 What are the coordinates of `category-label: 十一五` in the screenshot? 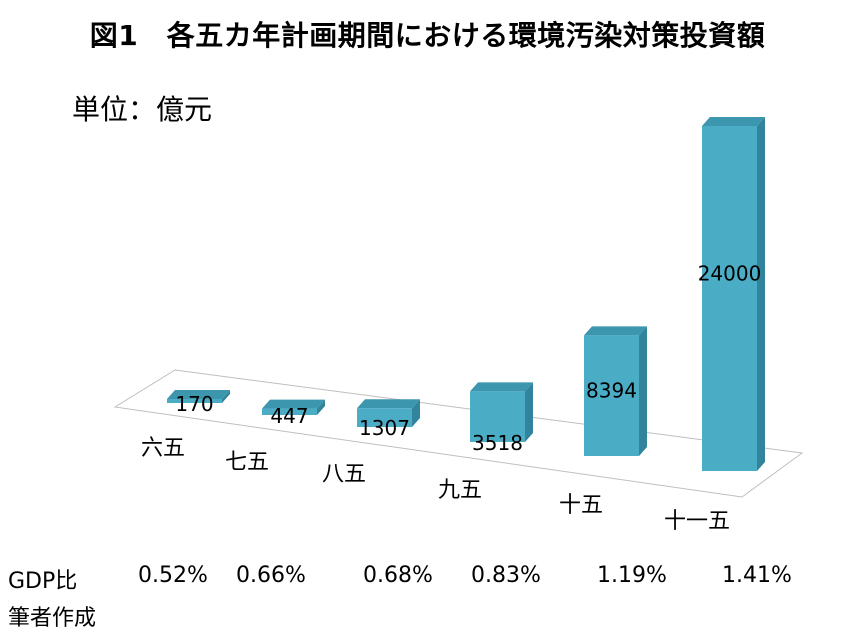 It's located at (697, 521).